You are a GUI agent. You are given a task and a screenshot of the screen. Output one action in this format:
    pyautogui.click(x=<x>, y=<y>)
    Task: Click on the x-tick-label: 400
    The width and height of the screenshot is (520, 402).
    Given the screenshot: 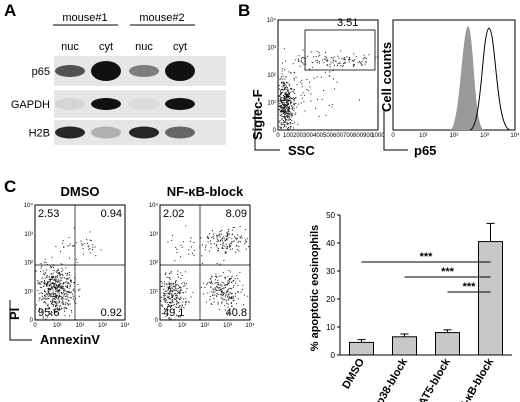 What is the action you would take?
    pyautogui.click(x=318, y=136)
    